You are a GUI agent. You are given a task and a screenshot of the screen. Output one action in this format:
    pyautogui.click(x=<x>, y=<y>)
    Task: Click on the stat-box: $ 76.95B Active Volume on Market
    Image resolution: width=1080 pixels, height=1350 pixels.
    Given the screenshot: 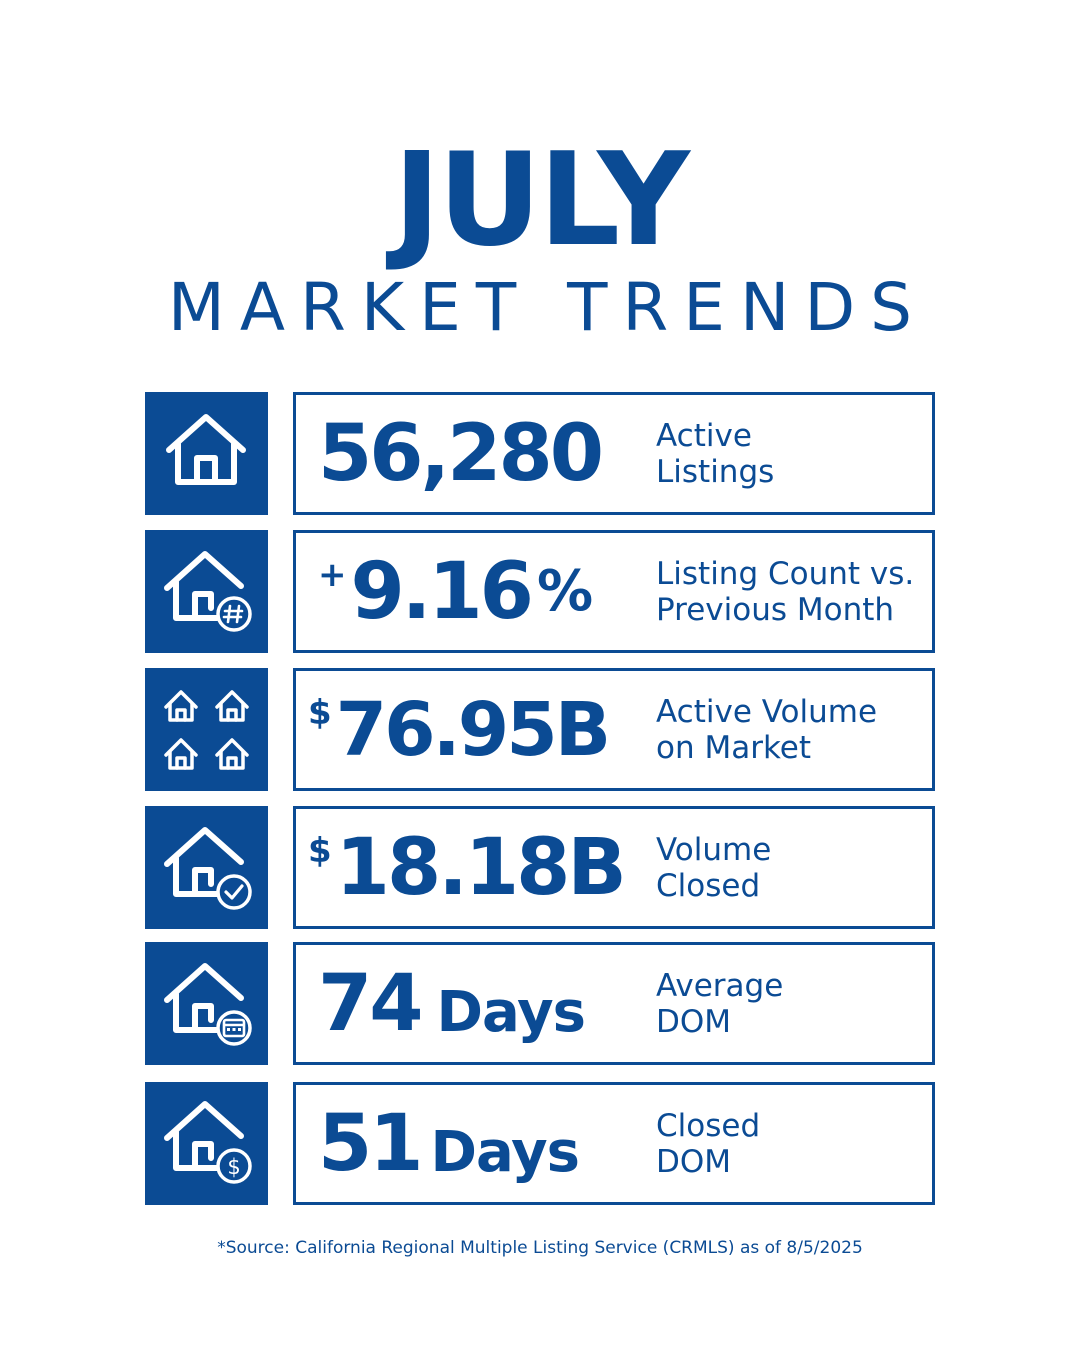 What is the action you would take?
    pyautogui.click(x=614, y=729)
    